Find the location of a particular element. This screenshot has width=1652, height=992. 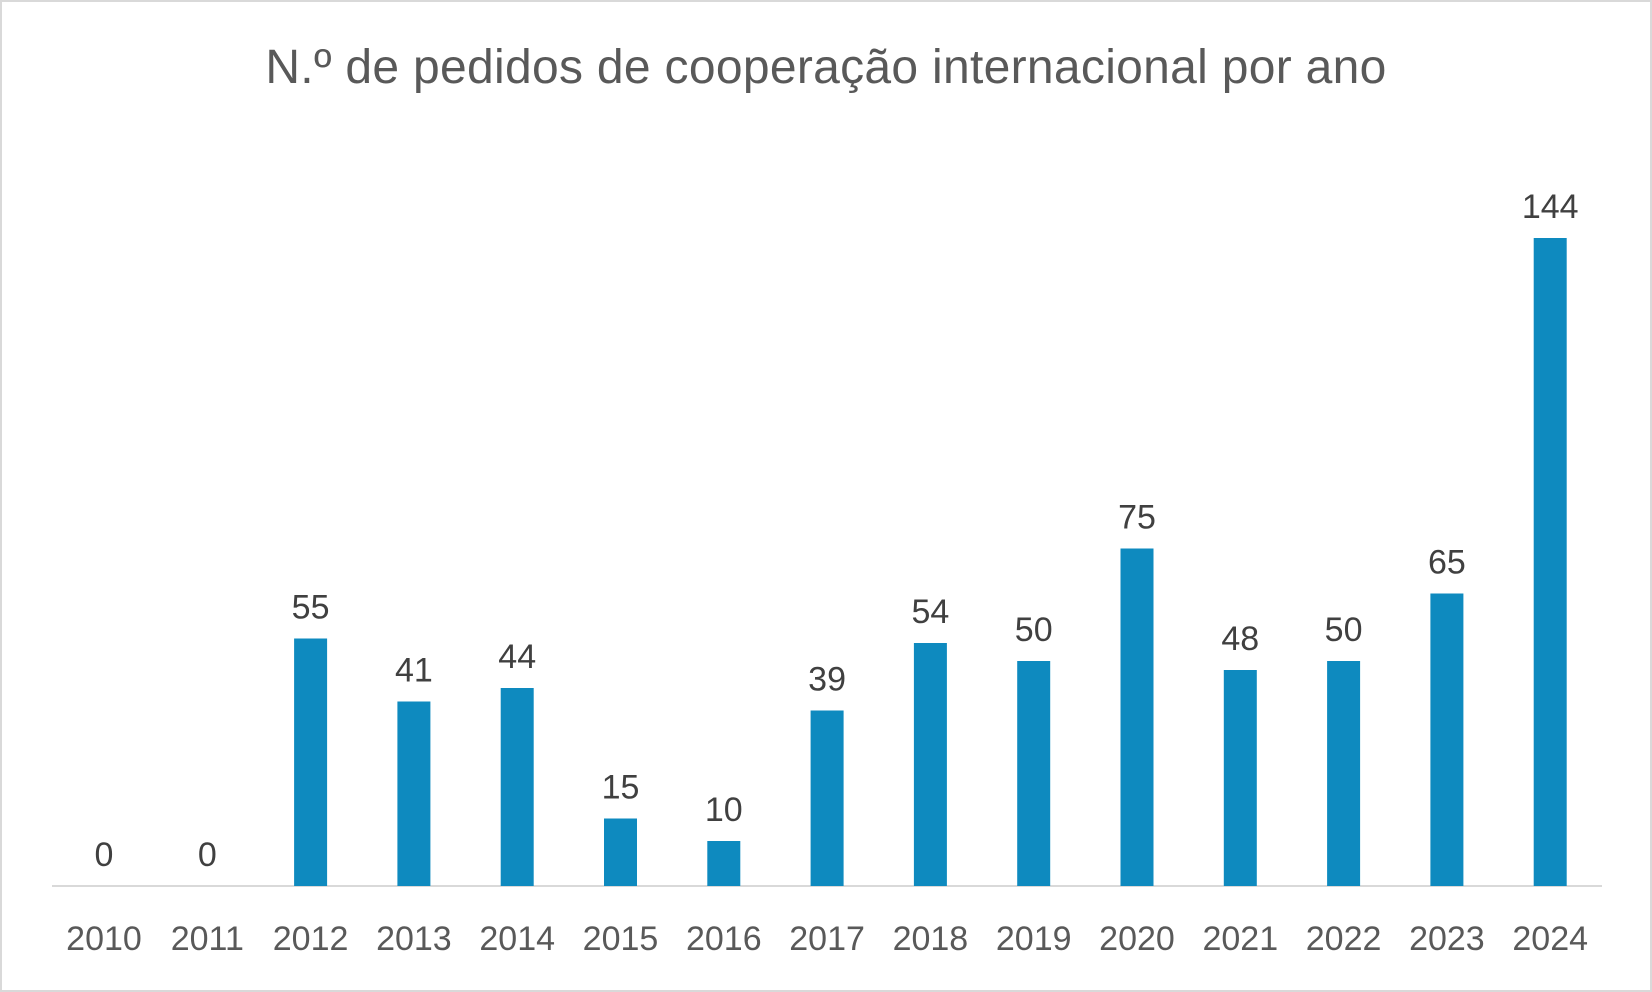

data-label-2021: 48 is located at coordinates (1240, 639).